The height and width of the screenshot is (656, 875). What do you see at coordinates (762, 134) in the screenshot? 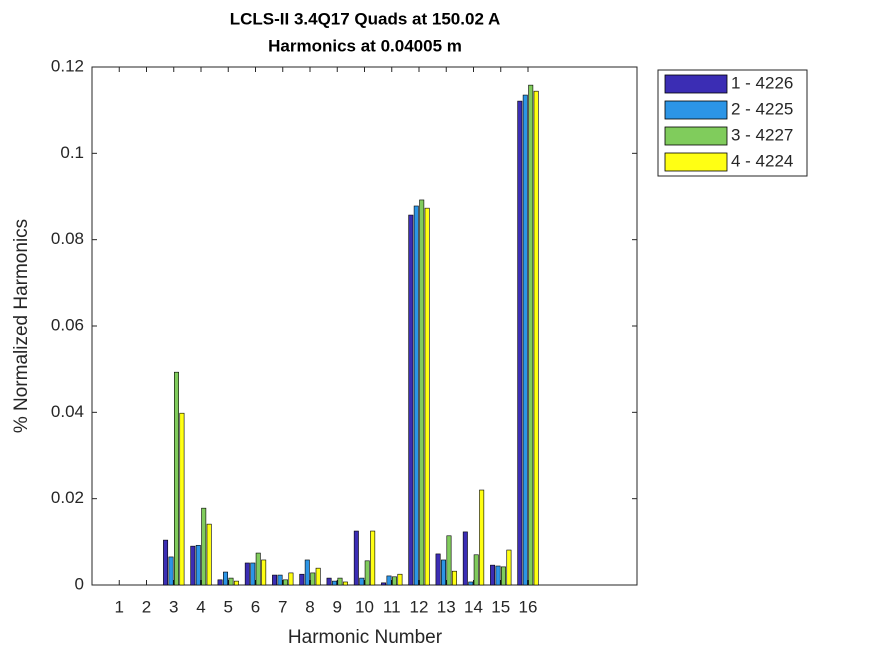
I see `legend-label: 3 - 4227` at bounding box center [762, 134].